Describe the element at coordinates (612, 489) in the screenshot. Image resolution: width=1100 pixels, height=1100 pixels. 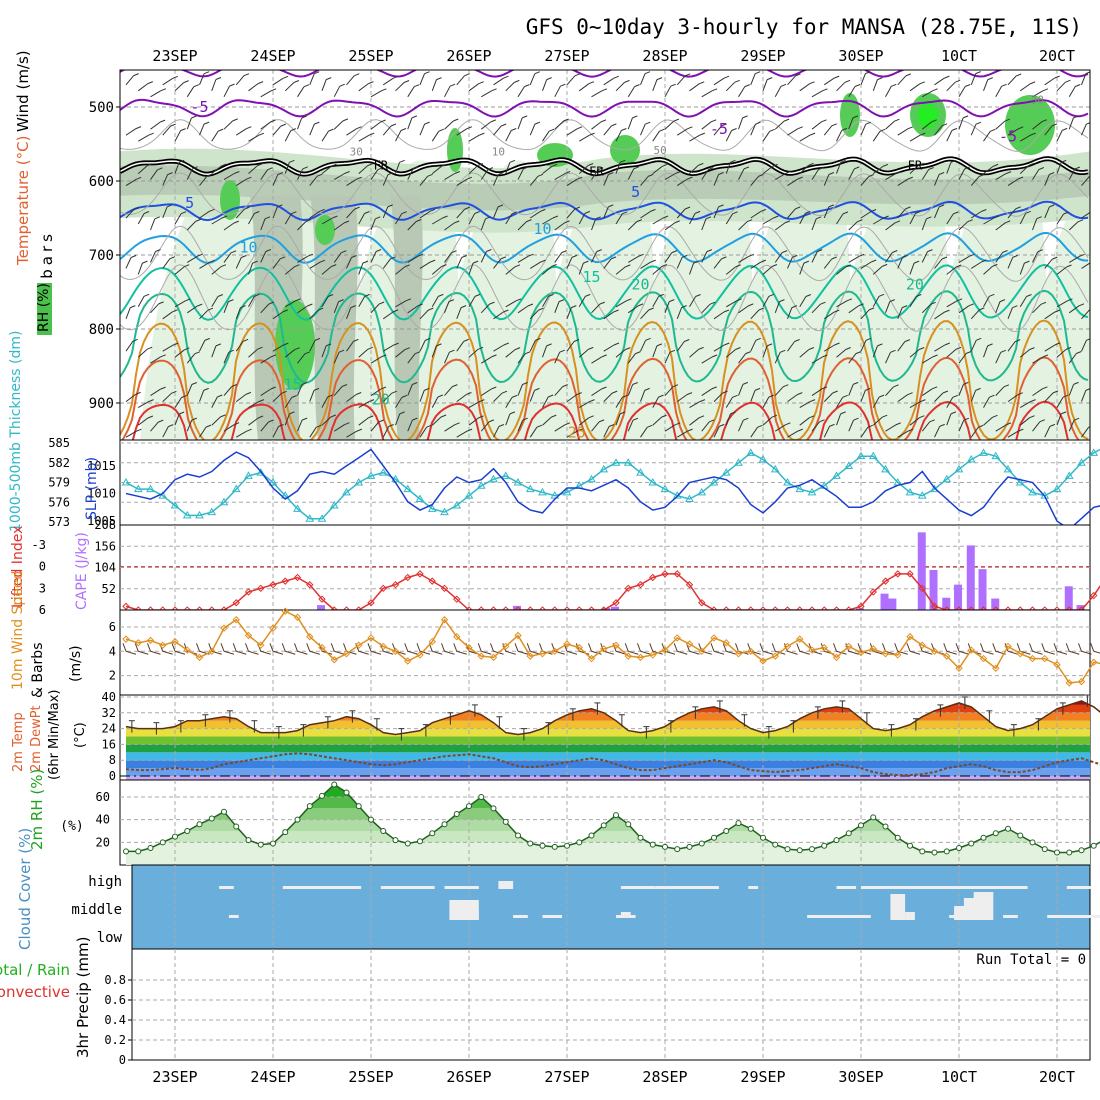
I see `slp-line` at that location.